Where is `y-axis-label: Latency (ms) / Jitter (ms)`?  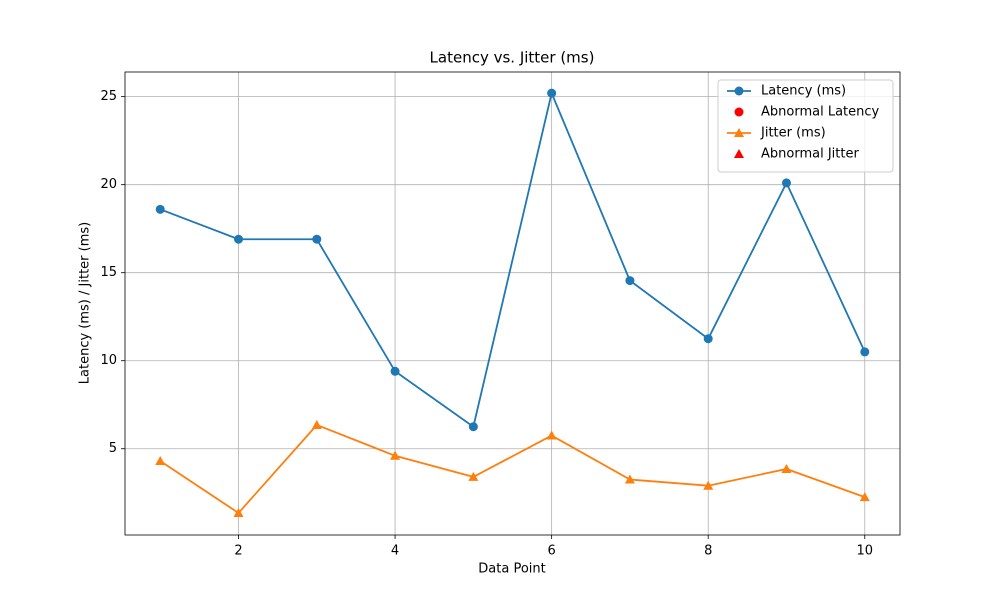 y-axis-label: Latency (ms) / Jitter (ms) is located at coordinates (85, 303).